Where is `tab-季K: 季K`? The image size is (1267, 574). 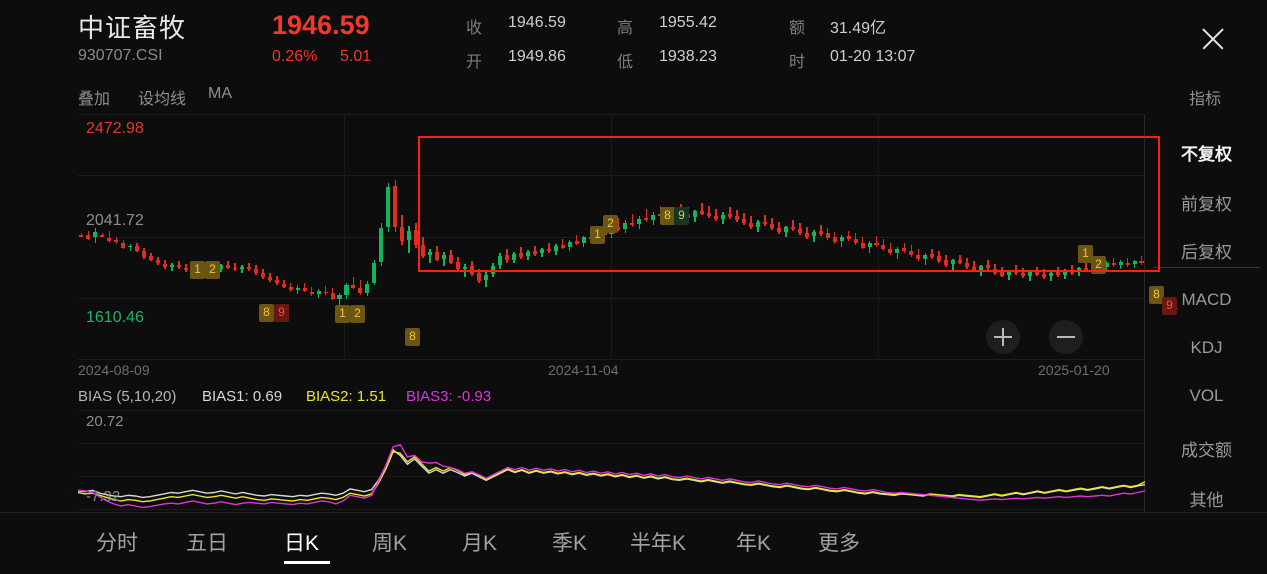 tab-季K: 季K is located at coordinates (570, 543).